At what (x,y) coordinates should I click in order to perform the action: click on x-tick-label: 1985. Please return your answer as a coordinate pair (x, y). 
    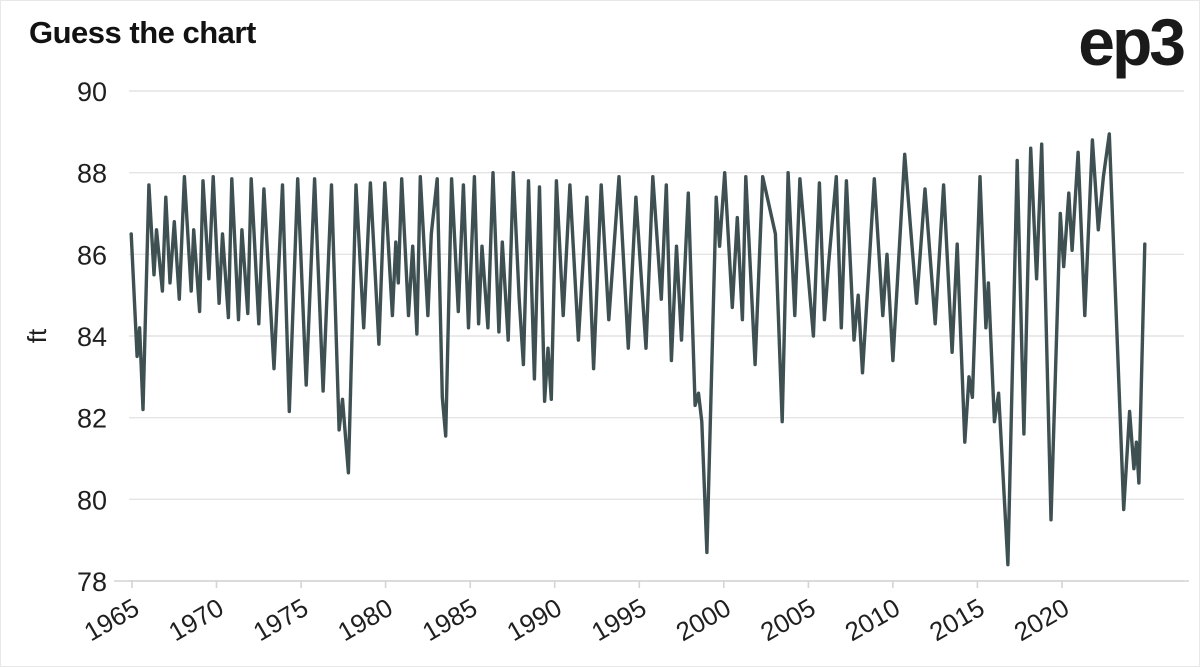
    Looking at the image, I should click on (449, 619).